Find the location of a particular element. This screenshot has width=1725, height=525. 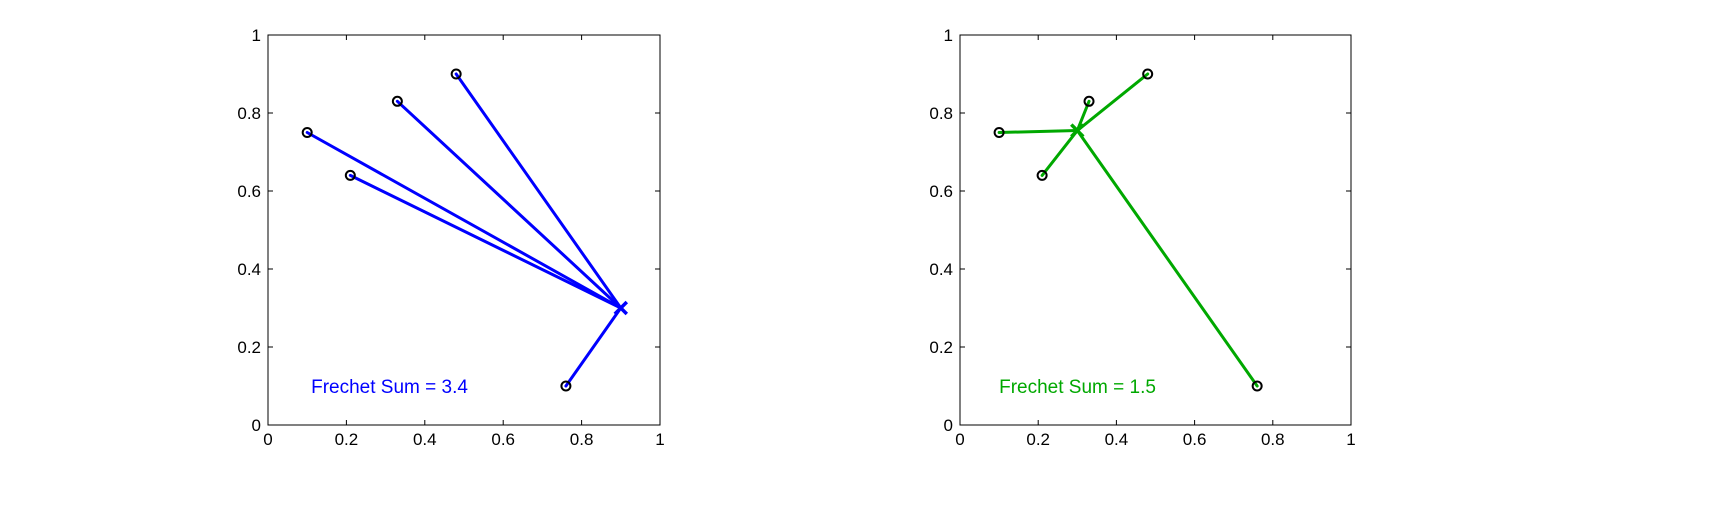

frechet-sum-label: Frechet Sum = 1.5 is located at coordinates (1077, 387).